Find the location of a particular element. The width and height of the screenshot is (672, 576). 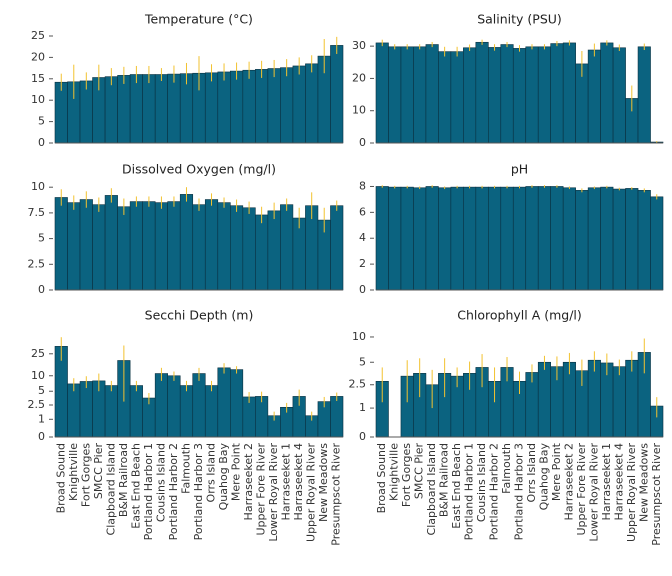

x-tick-label: B&M Railroad is located at coordinates (444, 480).